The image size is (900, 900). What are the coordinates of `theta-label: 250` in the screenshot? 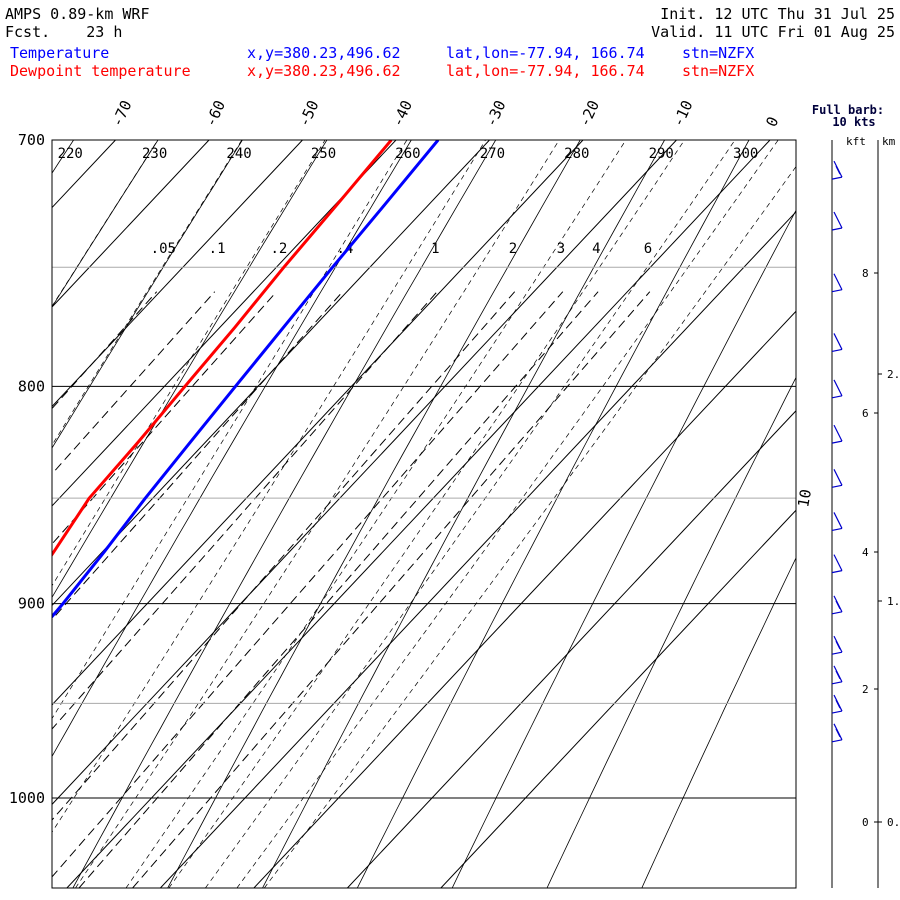 It's located at (323, 154).